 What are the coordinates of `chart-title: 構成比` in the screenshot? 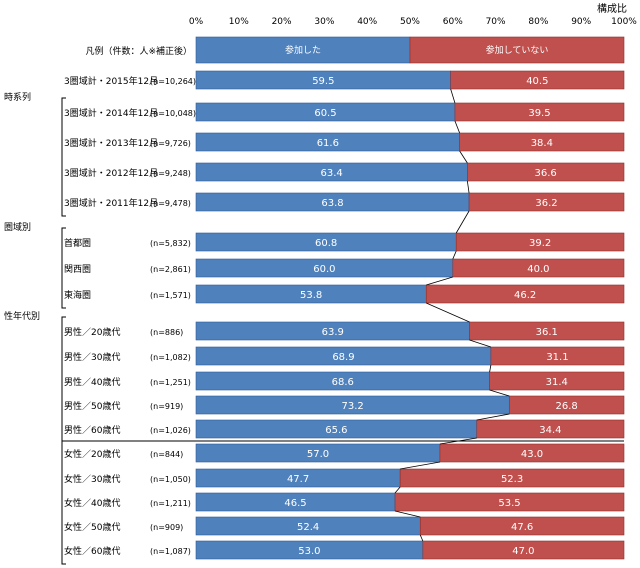 It's located at (612, 8).